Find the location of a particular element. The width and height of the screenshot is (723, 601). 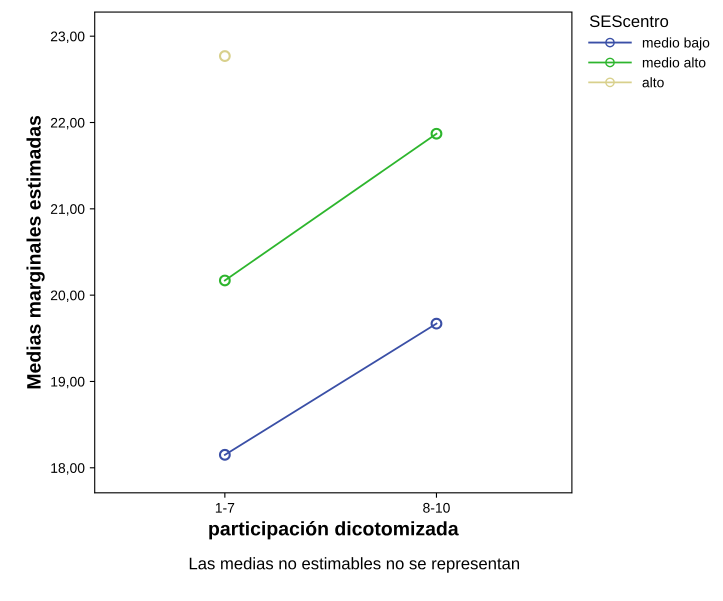

y-tick-label: 22,00 is located at coordinates (67, 124).